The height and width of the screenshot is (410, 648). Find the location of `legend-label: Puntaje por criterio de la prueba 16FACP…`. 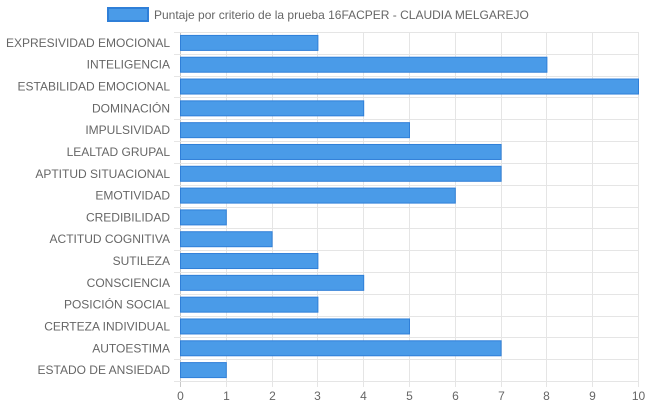

legend-label: Puntaje por criterio de la prueba 16FACP… is located at coordinates (341, 15).